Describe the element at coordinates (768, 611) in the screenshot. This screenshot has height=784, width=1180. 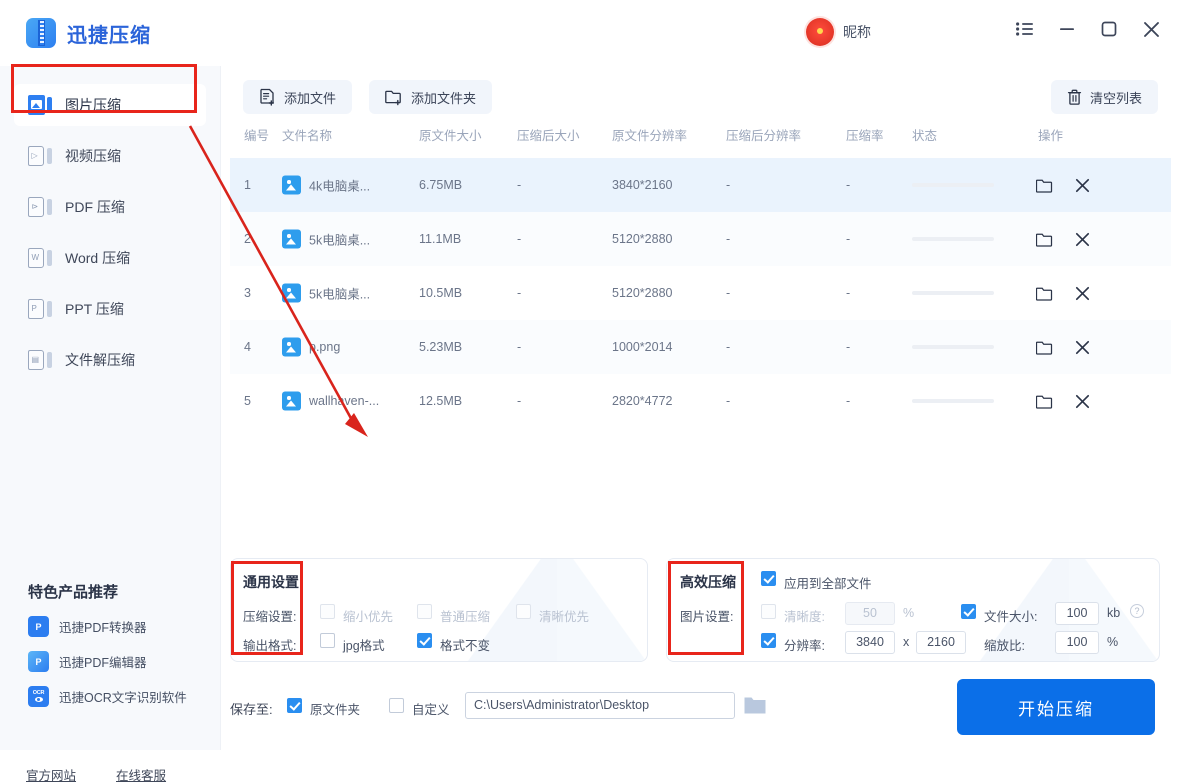
I see `checkbox-clarity` at that location.